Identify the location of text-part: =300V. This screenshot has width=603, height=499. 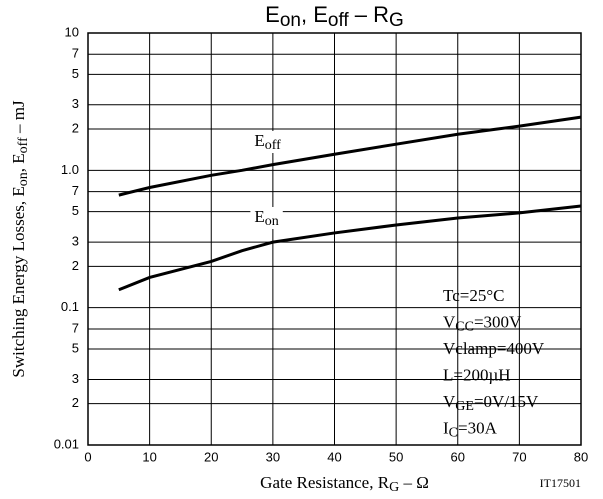
(498, 321).